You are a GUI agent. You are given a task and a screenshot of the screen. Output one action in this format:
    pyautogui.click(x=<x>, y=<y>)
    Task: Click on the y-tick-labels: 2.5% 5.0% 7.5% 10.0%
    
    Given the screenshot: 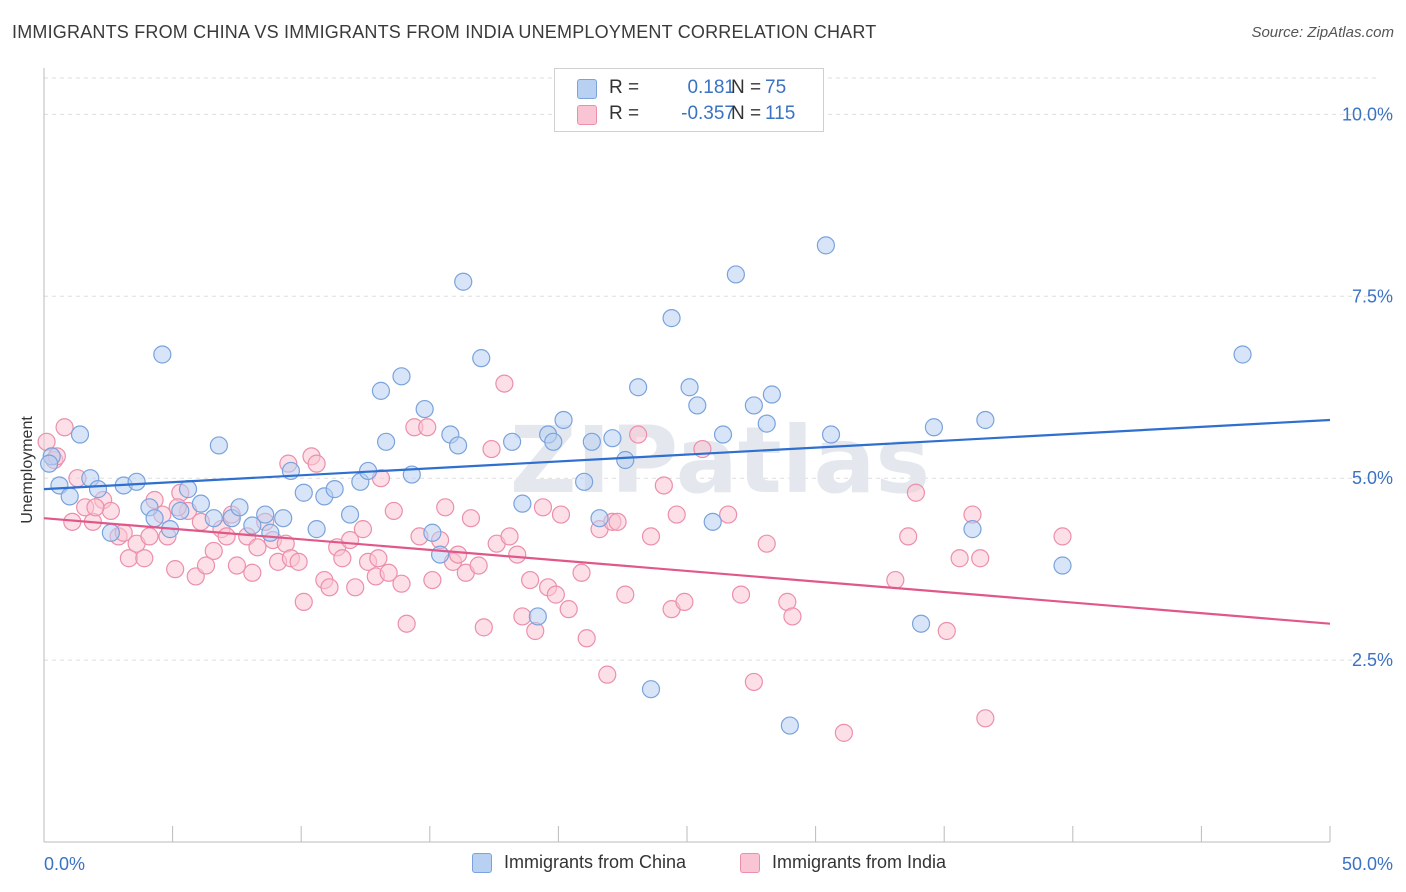 What is the action you would take?
    pyautogui.click(x=1367, y=387)
    